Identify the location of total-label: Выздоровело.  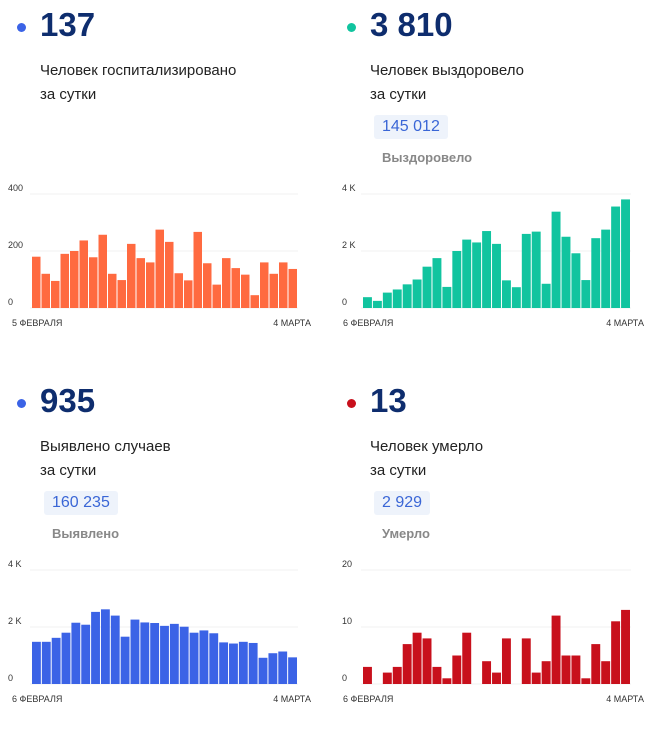
(427, 157).